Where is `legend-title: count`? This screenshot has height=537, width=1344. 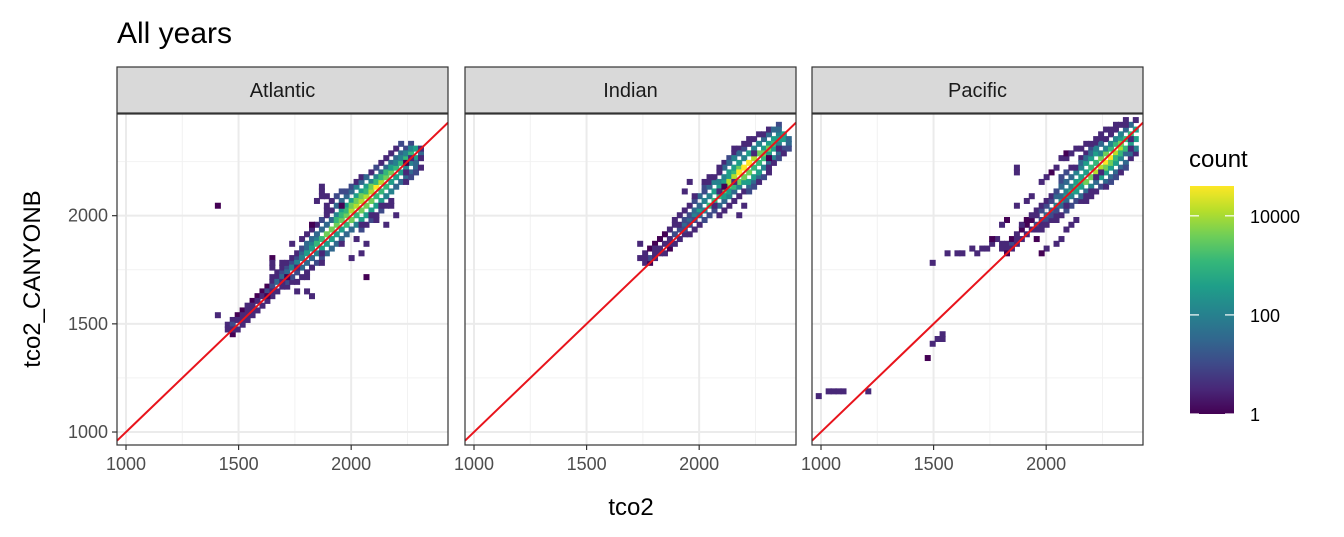 legend-title: count is located at coordinates (1218, 159).